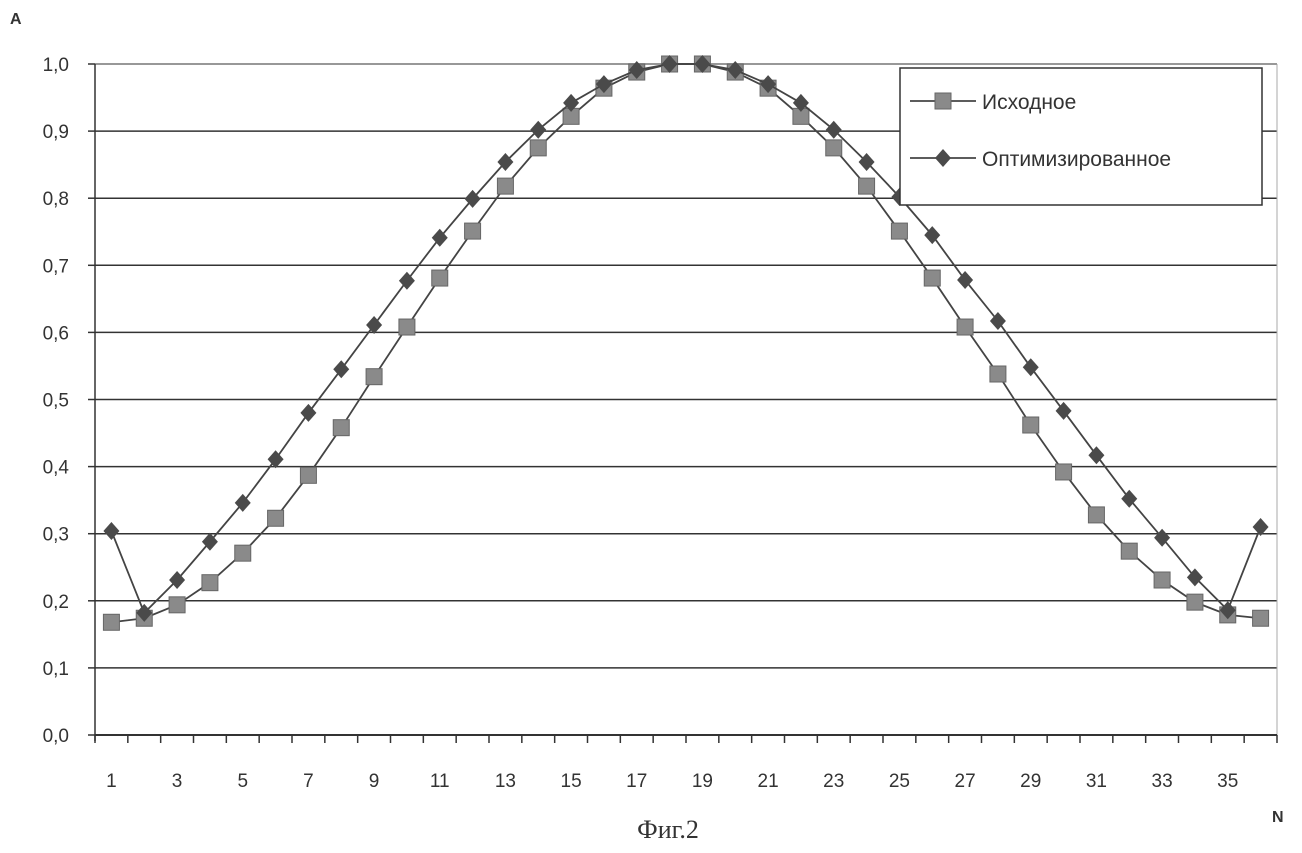 The width and height of the screenshot is (1302, 853). I want to click on x-tick-label: 27, so click(965, 781).